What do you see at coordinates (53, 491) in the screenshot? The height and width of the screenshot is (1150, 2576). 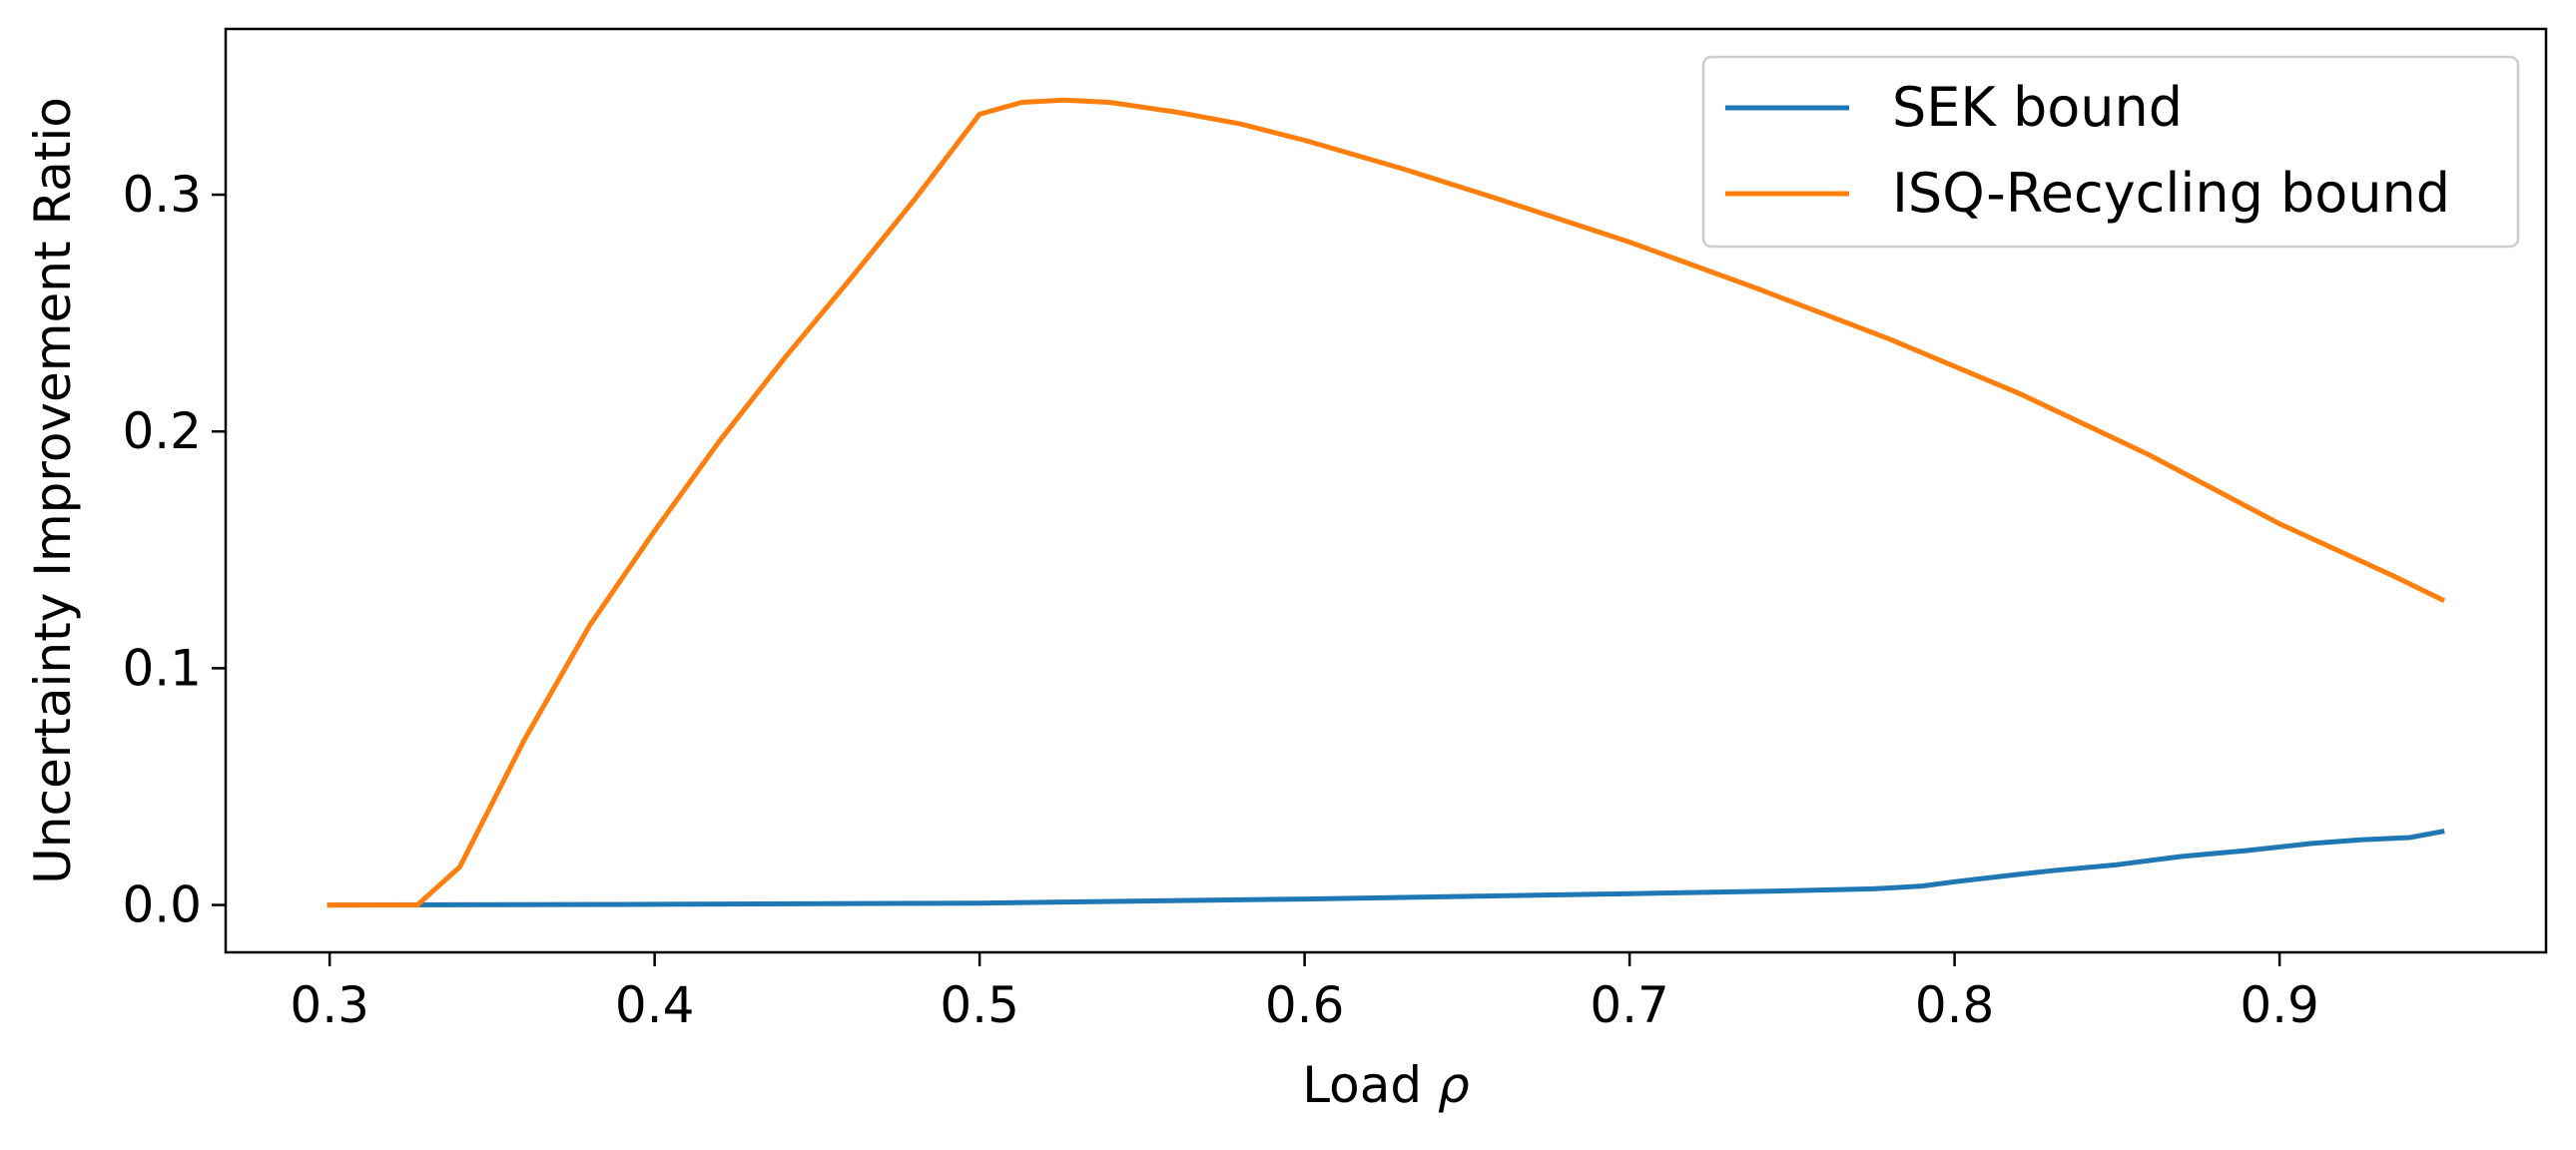 I see `y-axis-label: Uncertainty Improvement Ratio` at bounding box center [53, 491].